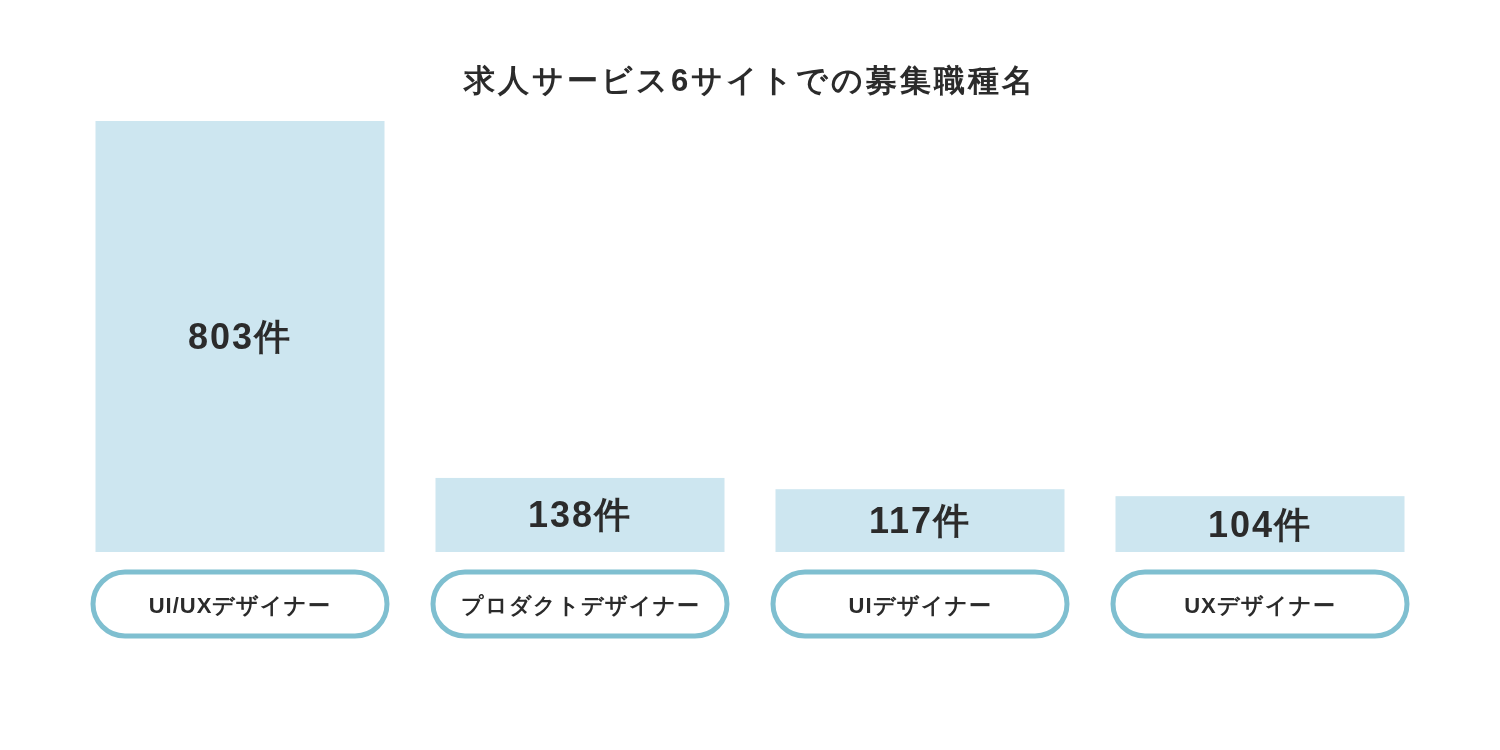  Describe the element at coordinates (240, 336) in the screenshot. I see `data-label: 803件` at that location.